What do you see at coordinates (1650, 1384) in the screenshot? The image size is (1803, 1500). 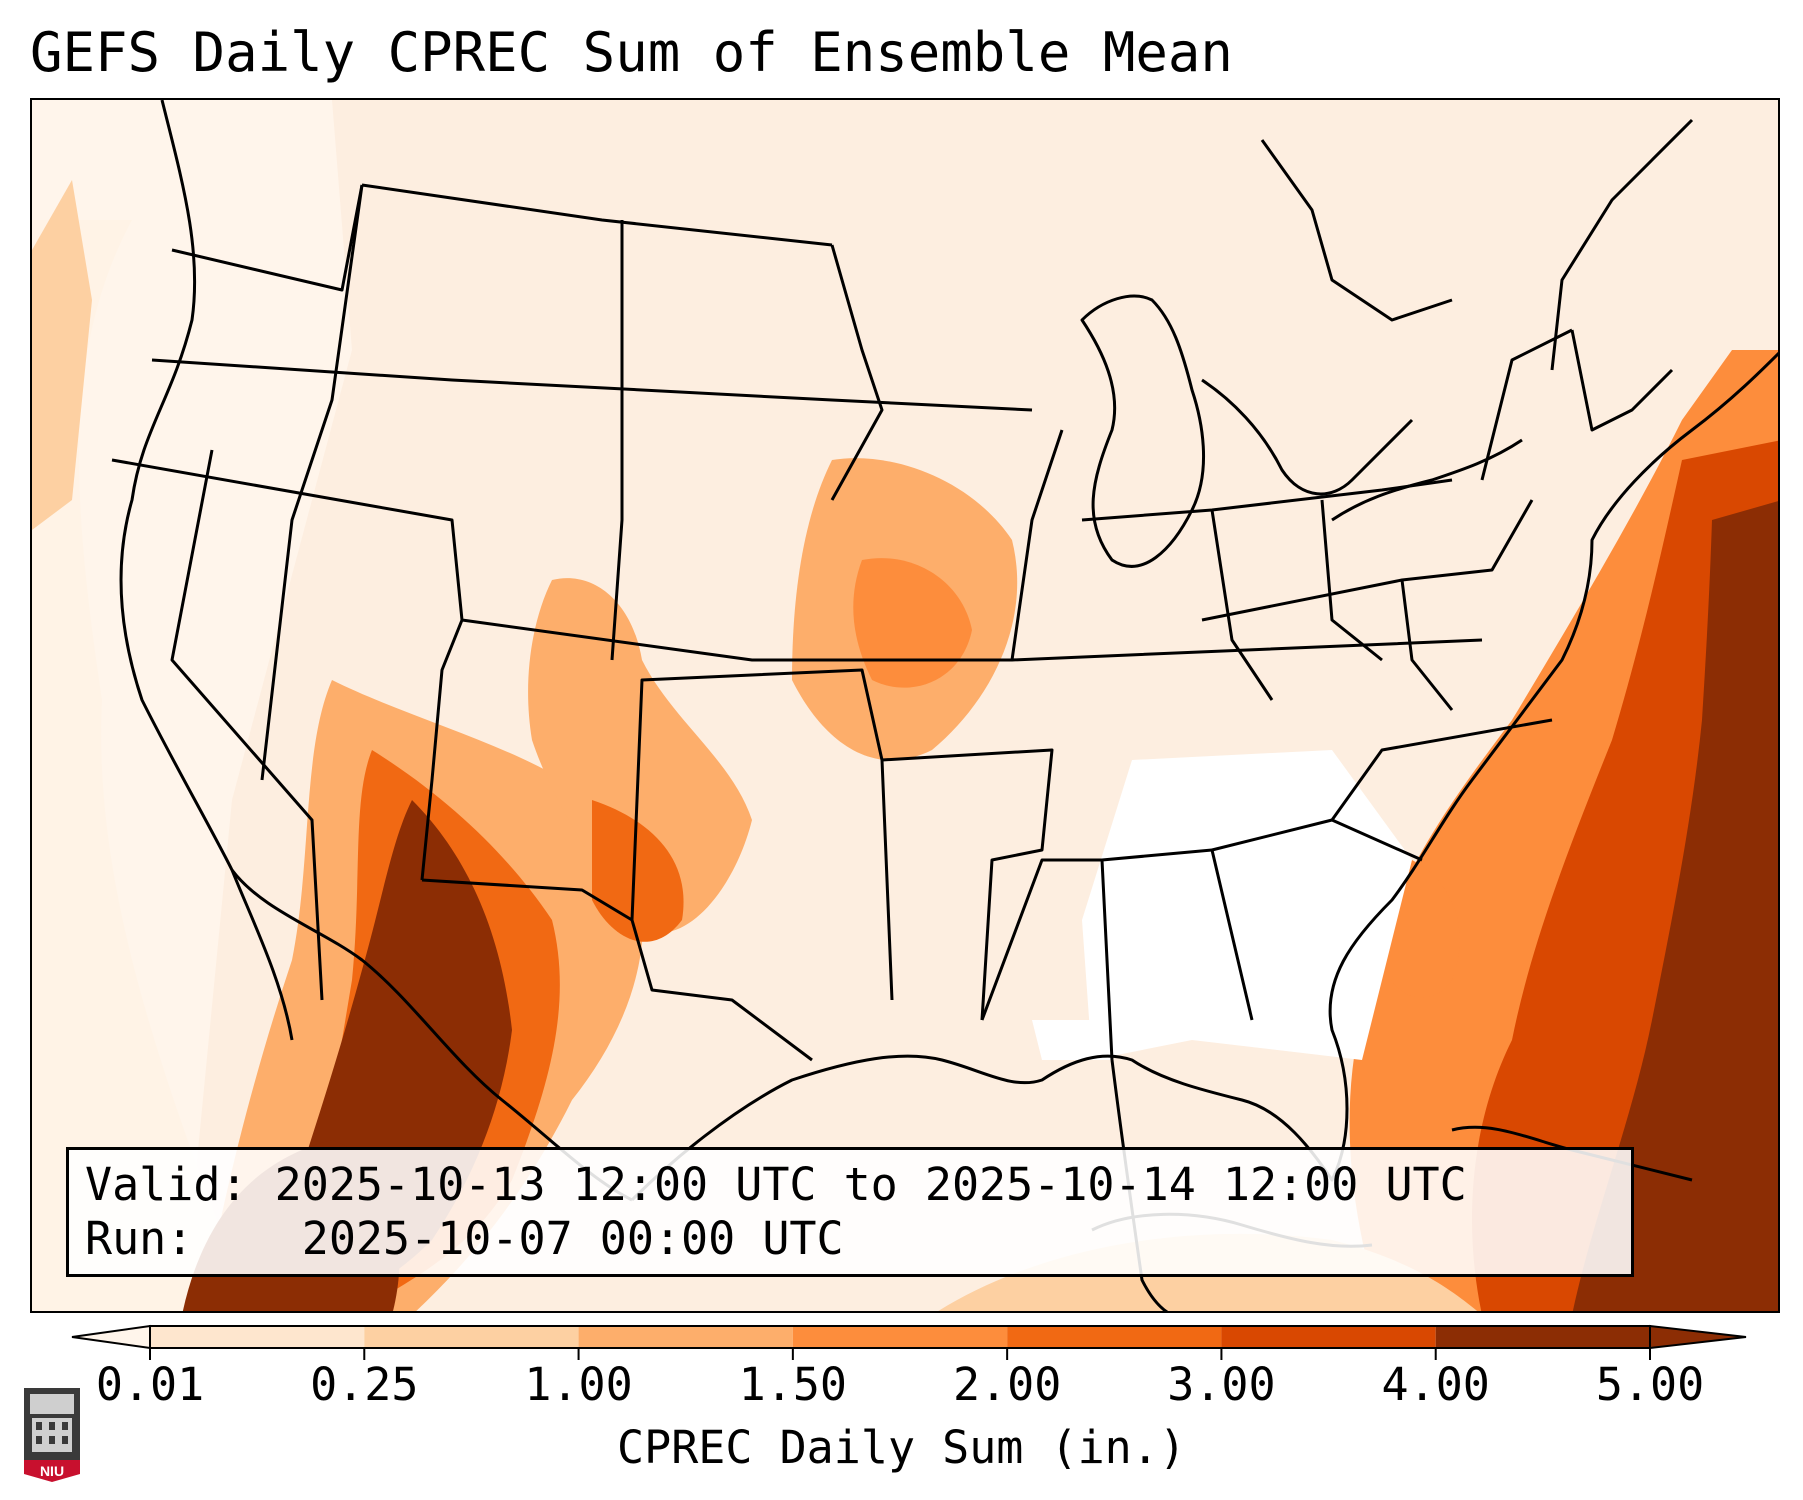 I see `colorbar-tick-label: 5.00` at bounding box center [1650, 1384].